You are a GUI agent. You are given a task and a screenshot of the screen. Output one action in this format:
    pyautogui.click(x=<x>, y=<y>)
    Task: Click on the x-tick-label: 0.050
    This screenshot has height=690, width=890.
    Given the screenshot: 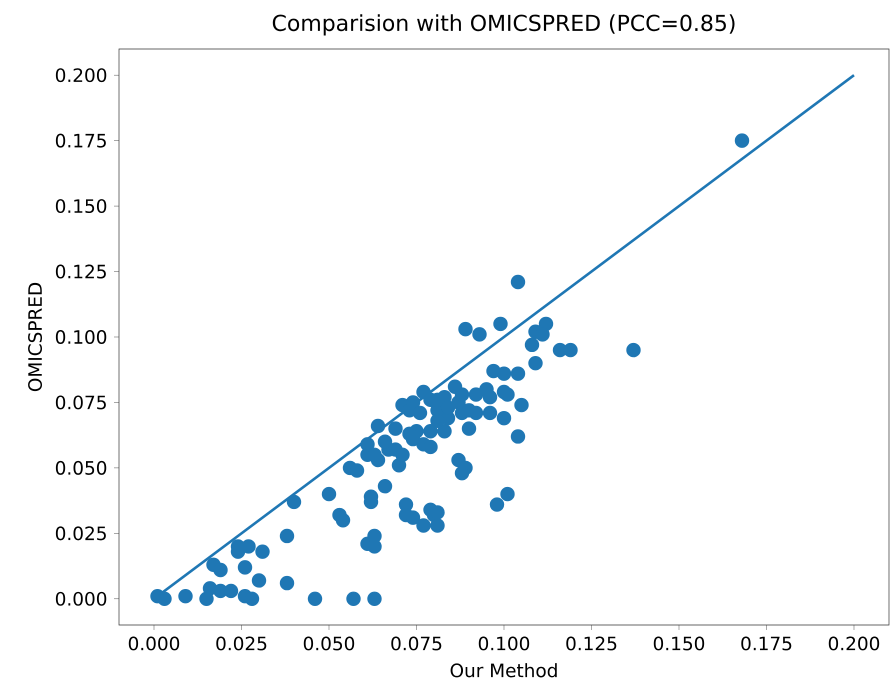 What is the action you would take?
    pyautogui.click(x=329, y=643)
    